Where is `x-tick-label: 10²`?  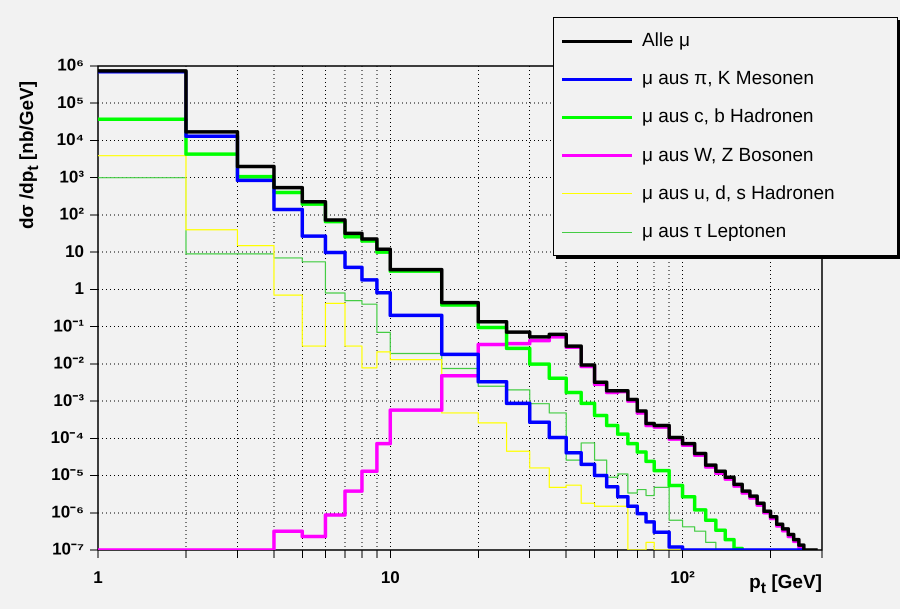 x-tick-label: 10² is located at coordinates (683, 577).